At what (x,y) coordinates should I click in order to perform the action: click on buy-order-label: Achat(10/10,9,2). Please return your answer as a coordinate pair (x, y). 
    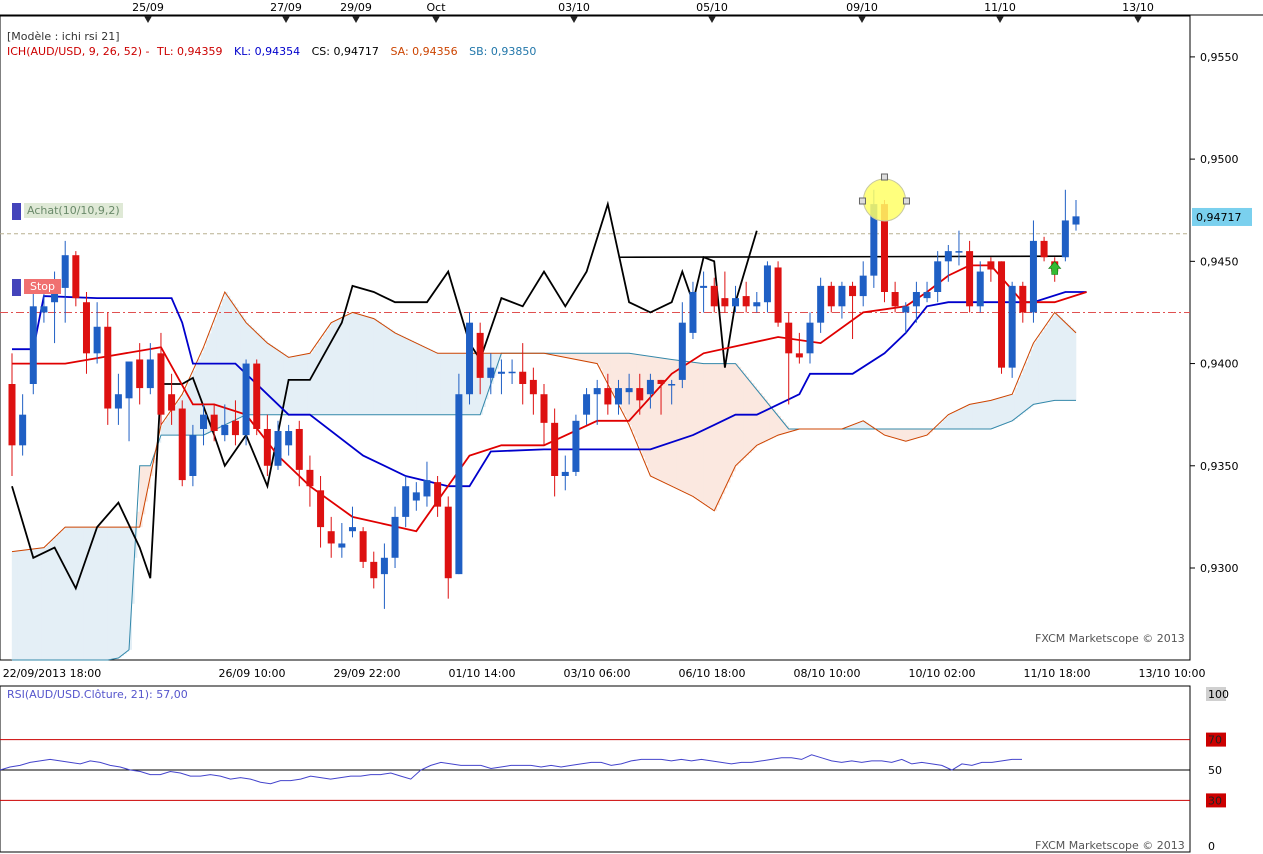
    Looking at the image, I should click on (73, 210).